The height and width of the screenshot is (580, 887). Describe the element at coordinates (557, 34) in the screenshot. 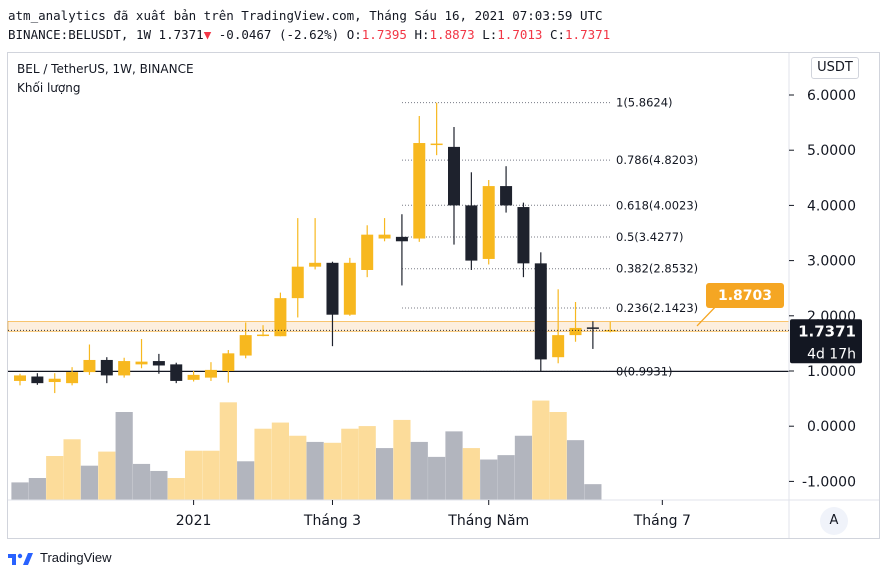

I see `close-label: C:` at that location.